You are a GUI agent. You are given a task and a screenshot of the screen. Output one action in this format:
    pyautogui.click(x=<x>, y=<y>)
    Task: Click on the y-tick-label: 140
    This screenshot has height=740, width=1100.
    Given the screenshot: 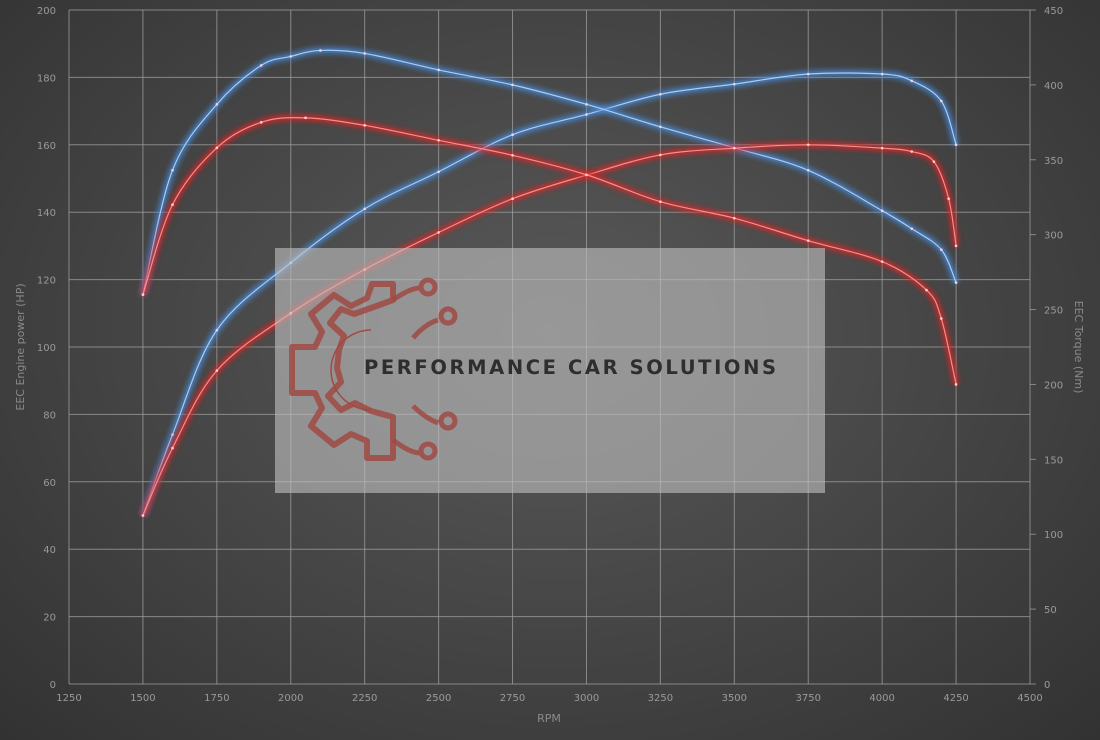 What is the action you would take?
    pyautogui.click(x=46, y=213)
    